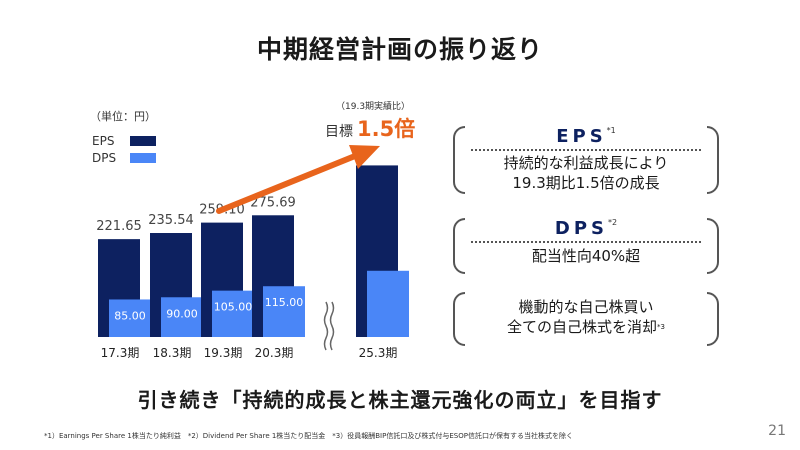 The height and width of the screenshot is (450, 800). I want to click on panel-dps-brace-right, so click(713, 246).